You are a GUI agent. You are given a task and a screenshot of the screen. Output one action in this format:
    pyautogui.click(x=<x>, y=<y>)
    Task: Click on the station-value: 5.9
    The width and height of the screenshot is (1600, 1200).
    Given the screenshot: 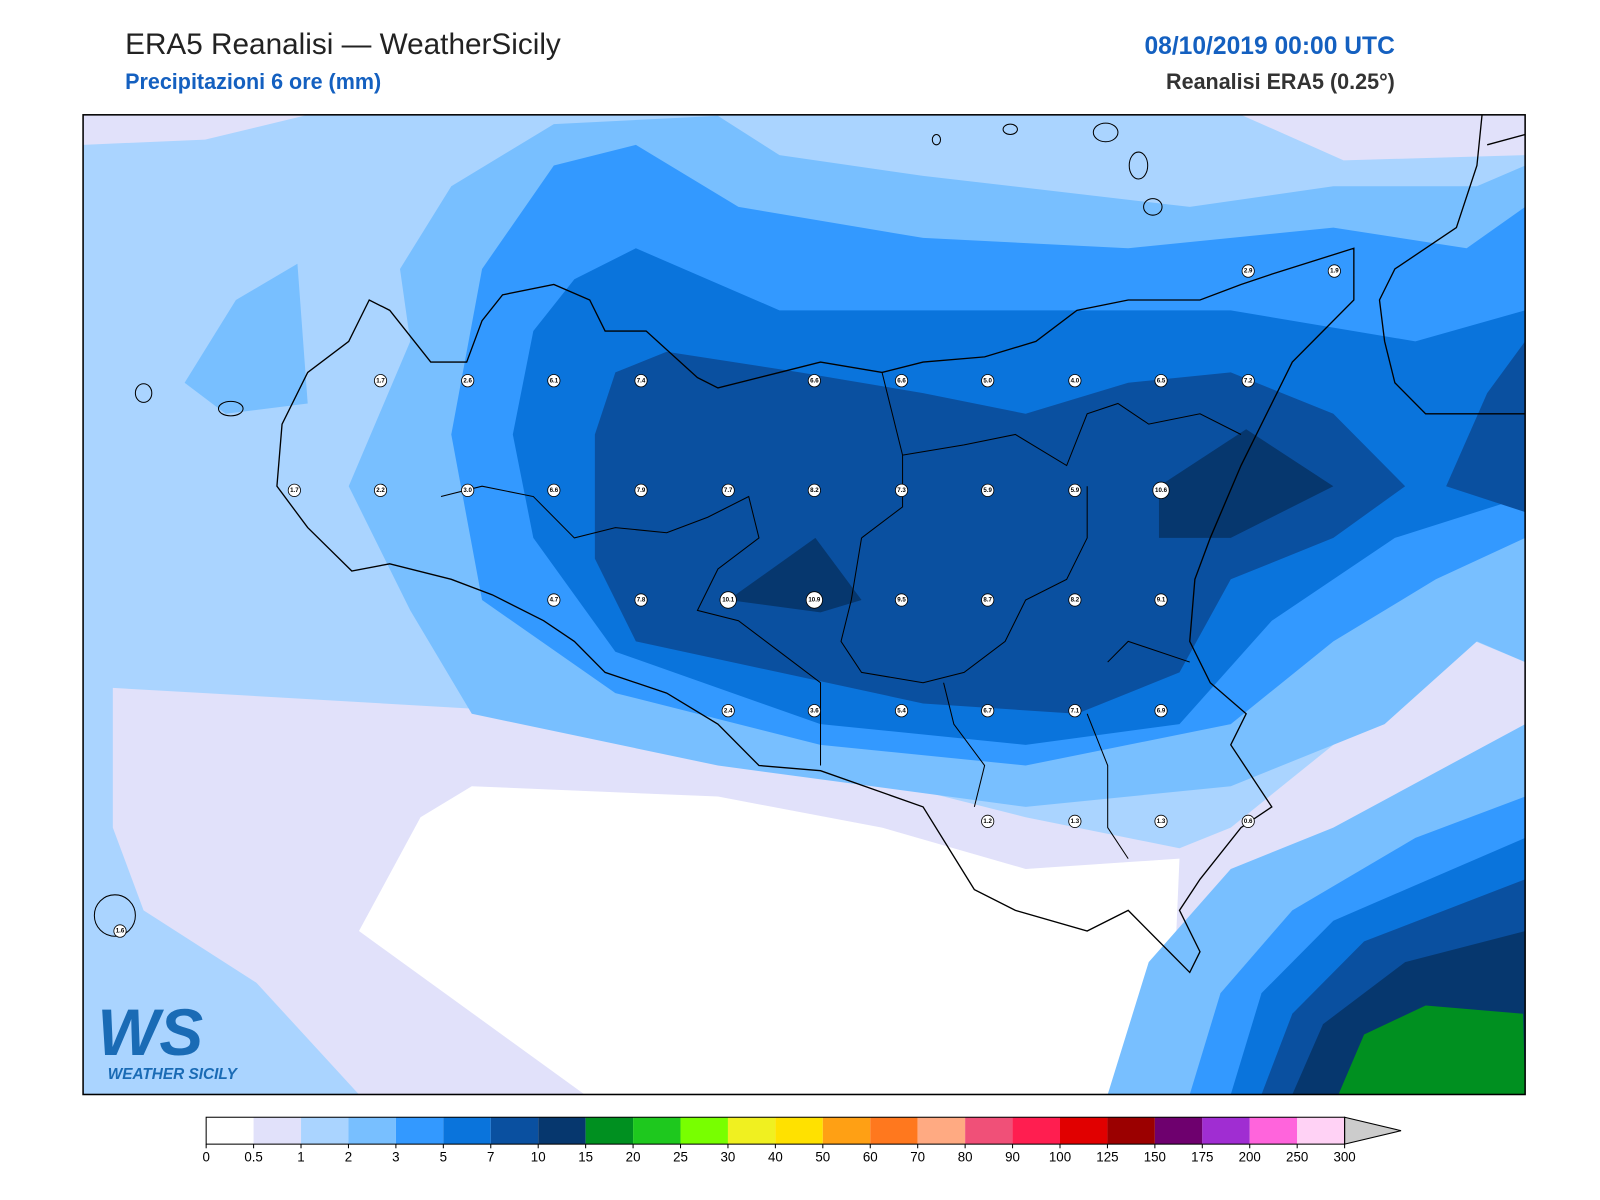 What is the action you would take?
    pyautogui.click(x=1075, y=490)
    